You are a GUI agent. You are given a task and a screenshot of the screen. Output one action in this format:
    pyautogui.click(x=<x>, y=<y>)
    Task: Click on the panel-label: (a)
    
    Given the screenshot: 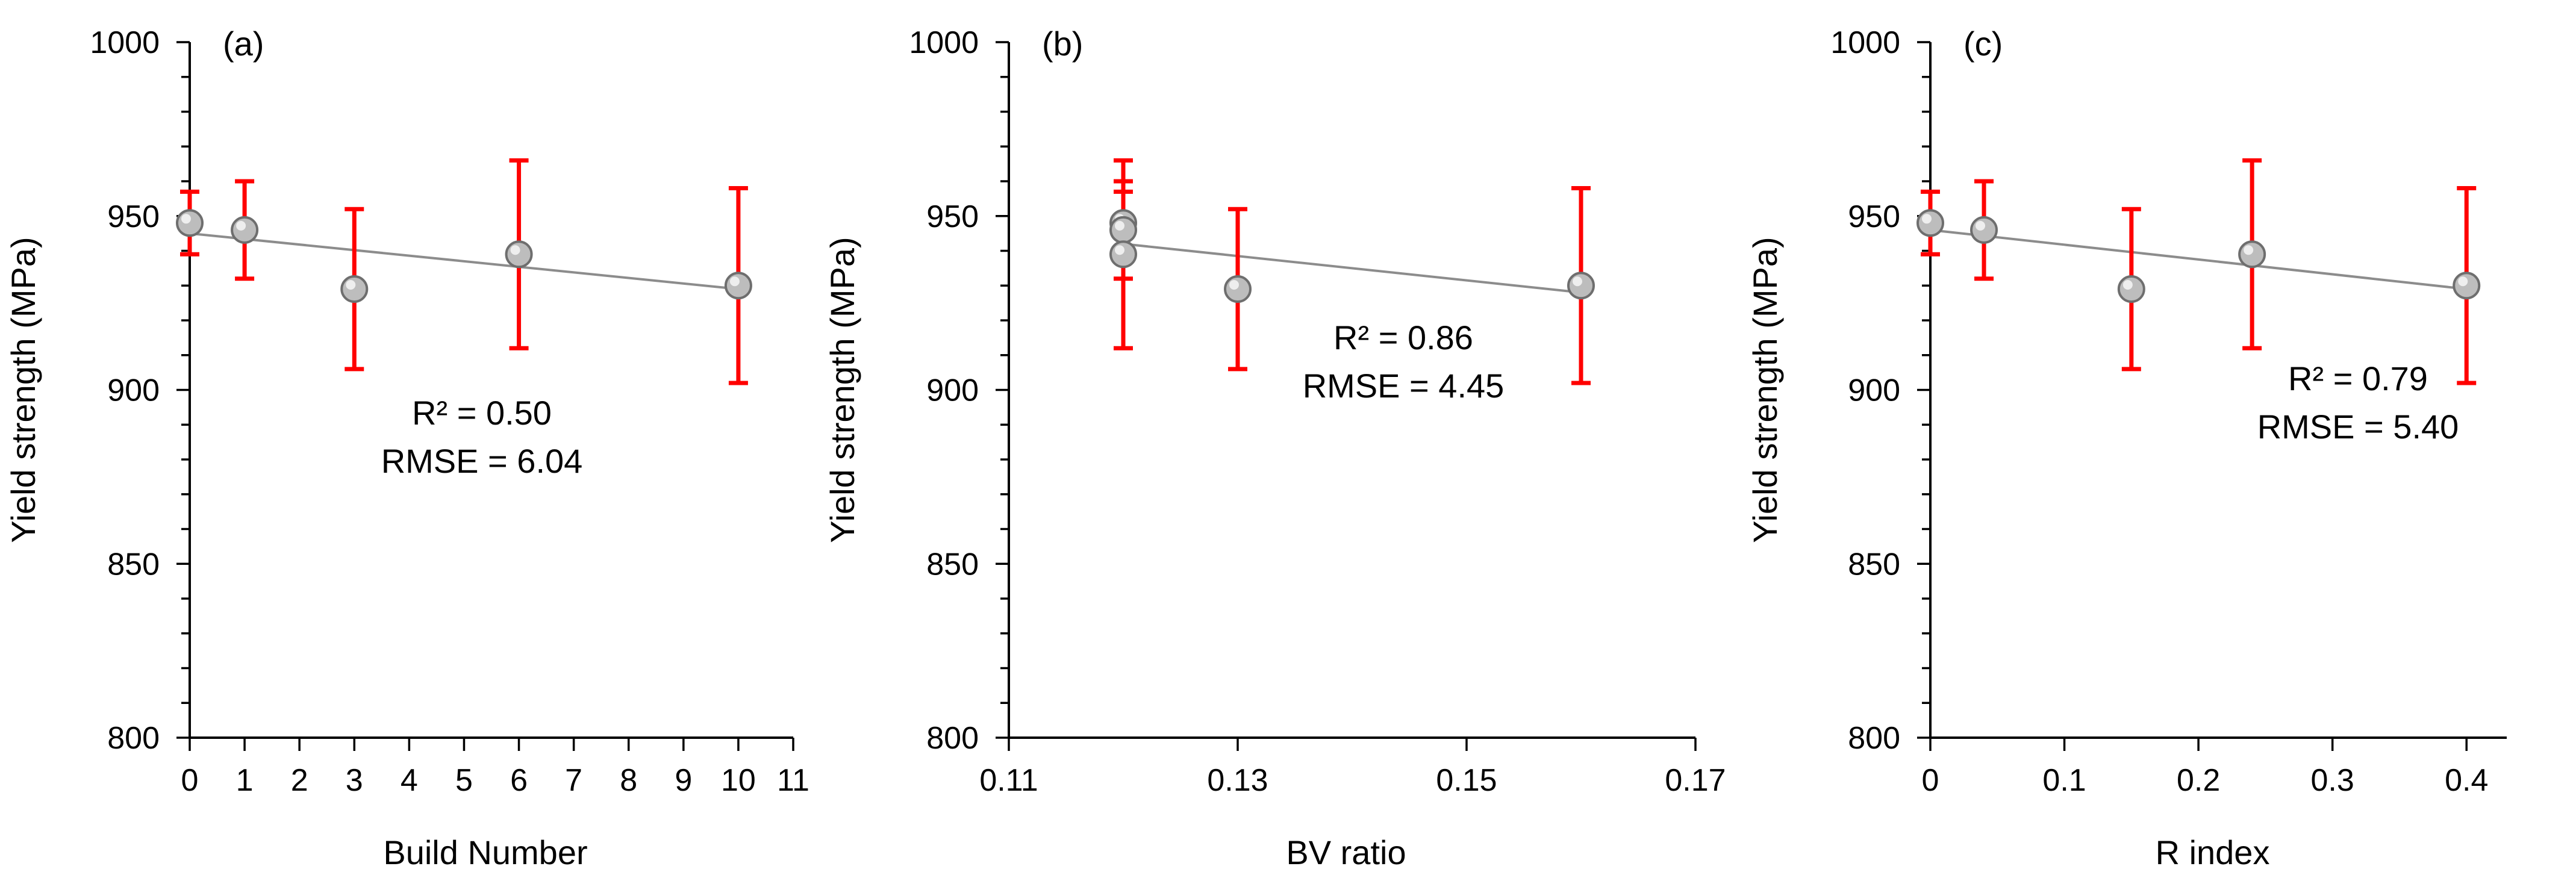 What is the action you would take?
    pyautogui.click(x=243, y=44)
    